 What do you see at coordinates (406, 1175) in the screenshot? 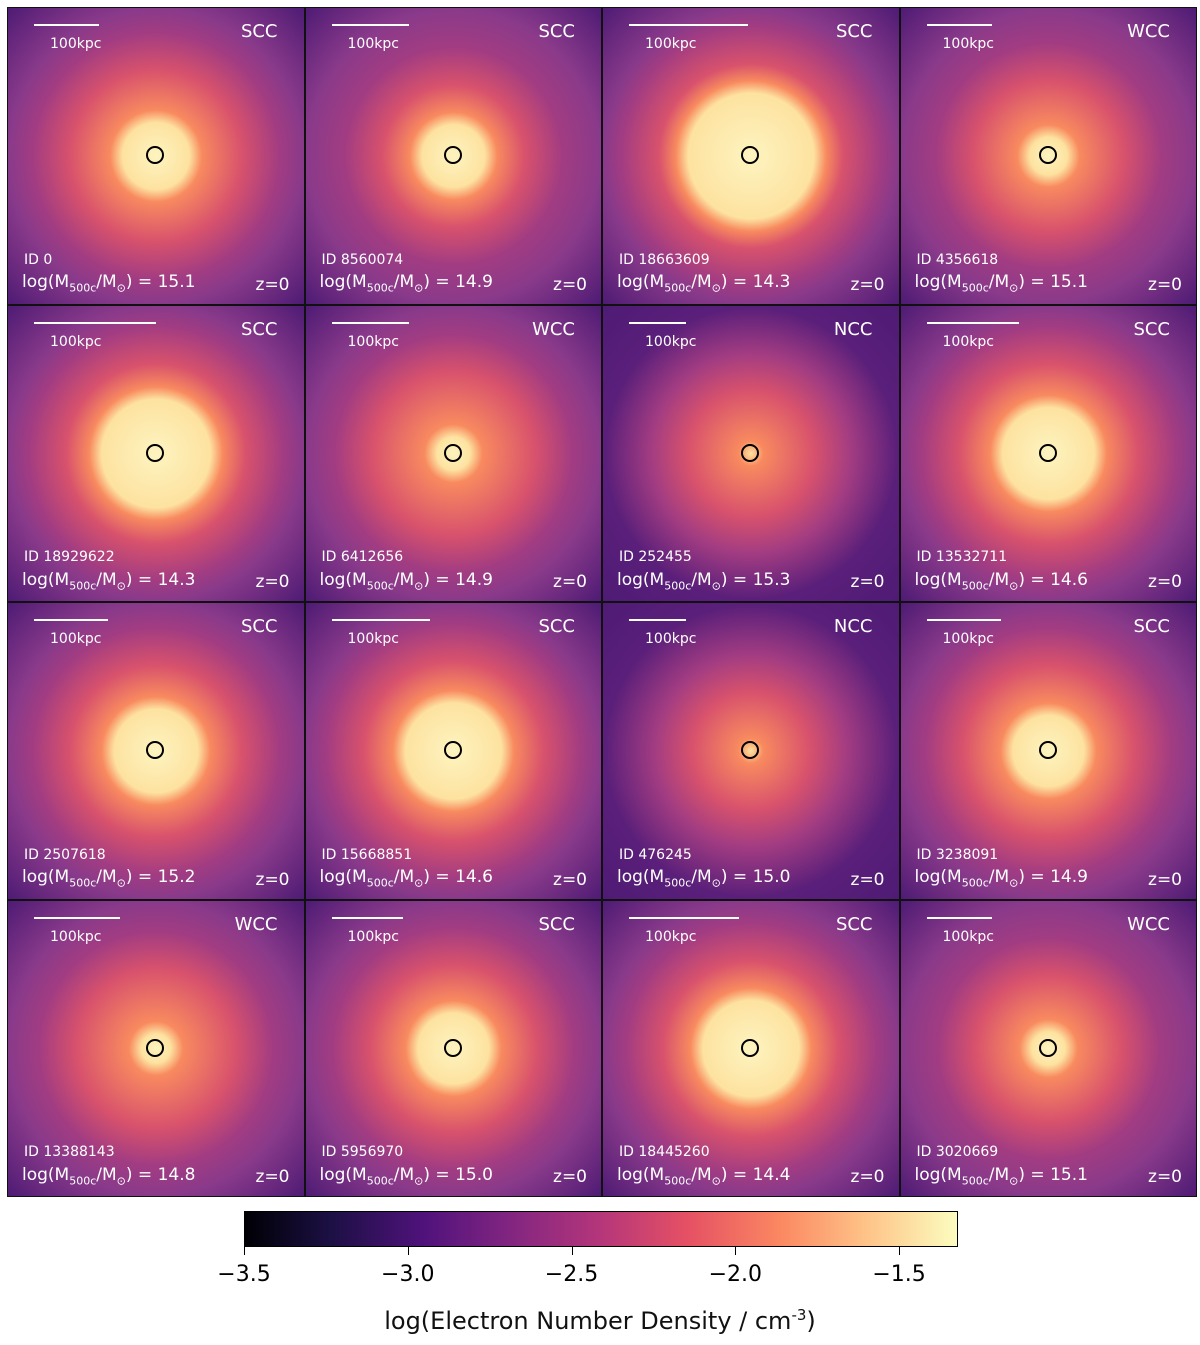
I see `mass-label: log(M500c/M⊙) = 15.0` at bounding box center [406, 1175].